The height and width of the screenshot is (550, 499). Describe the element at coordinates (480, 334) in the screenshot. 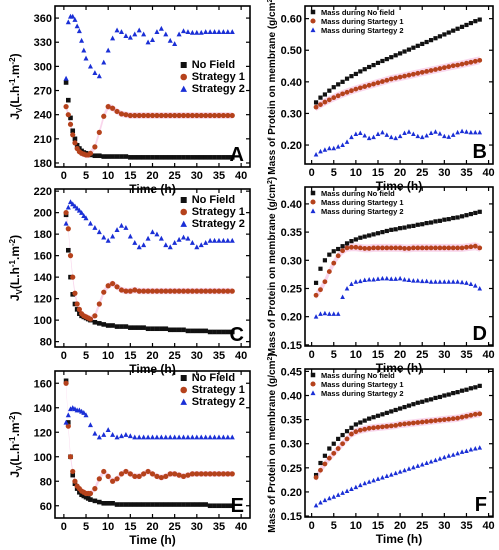

I see `panel-letter: D` at that location.